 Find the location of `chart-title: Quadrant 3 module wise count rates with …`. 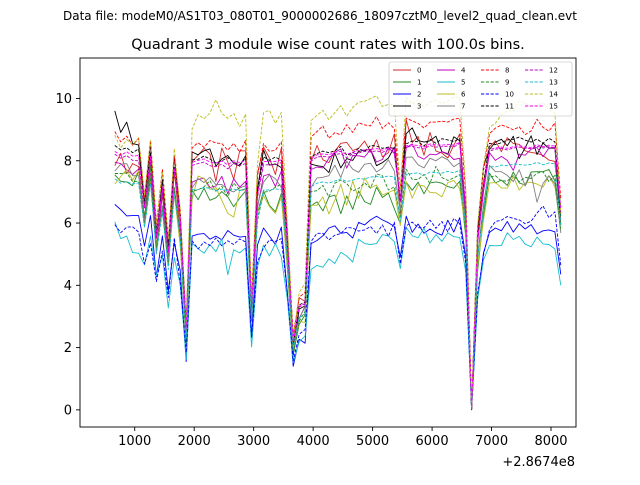

chart-title: Quadrant 3 module wise count rates with … is located at coordinates (328, 45).